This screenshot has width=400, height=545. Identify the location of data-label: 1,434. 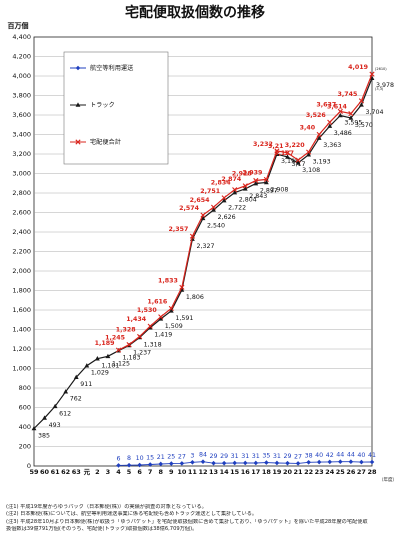
(136, 319).